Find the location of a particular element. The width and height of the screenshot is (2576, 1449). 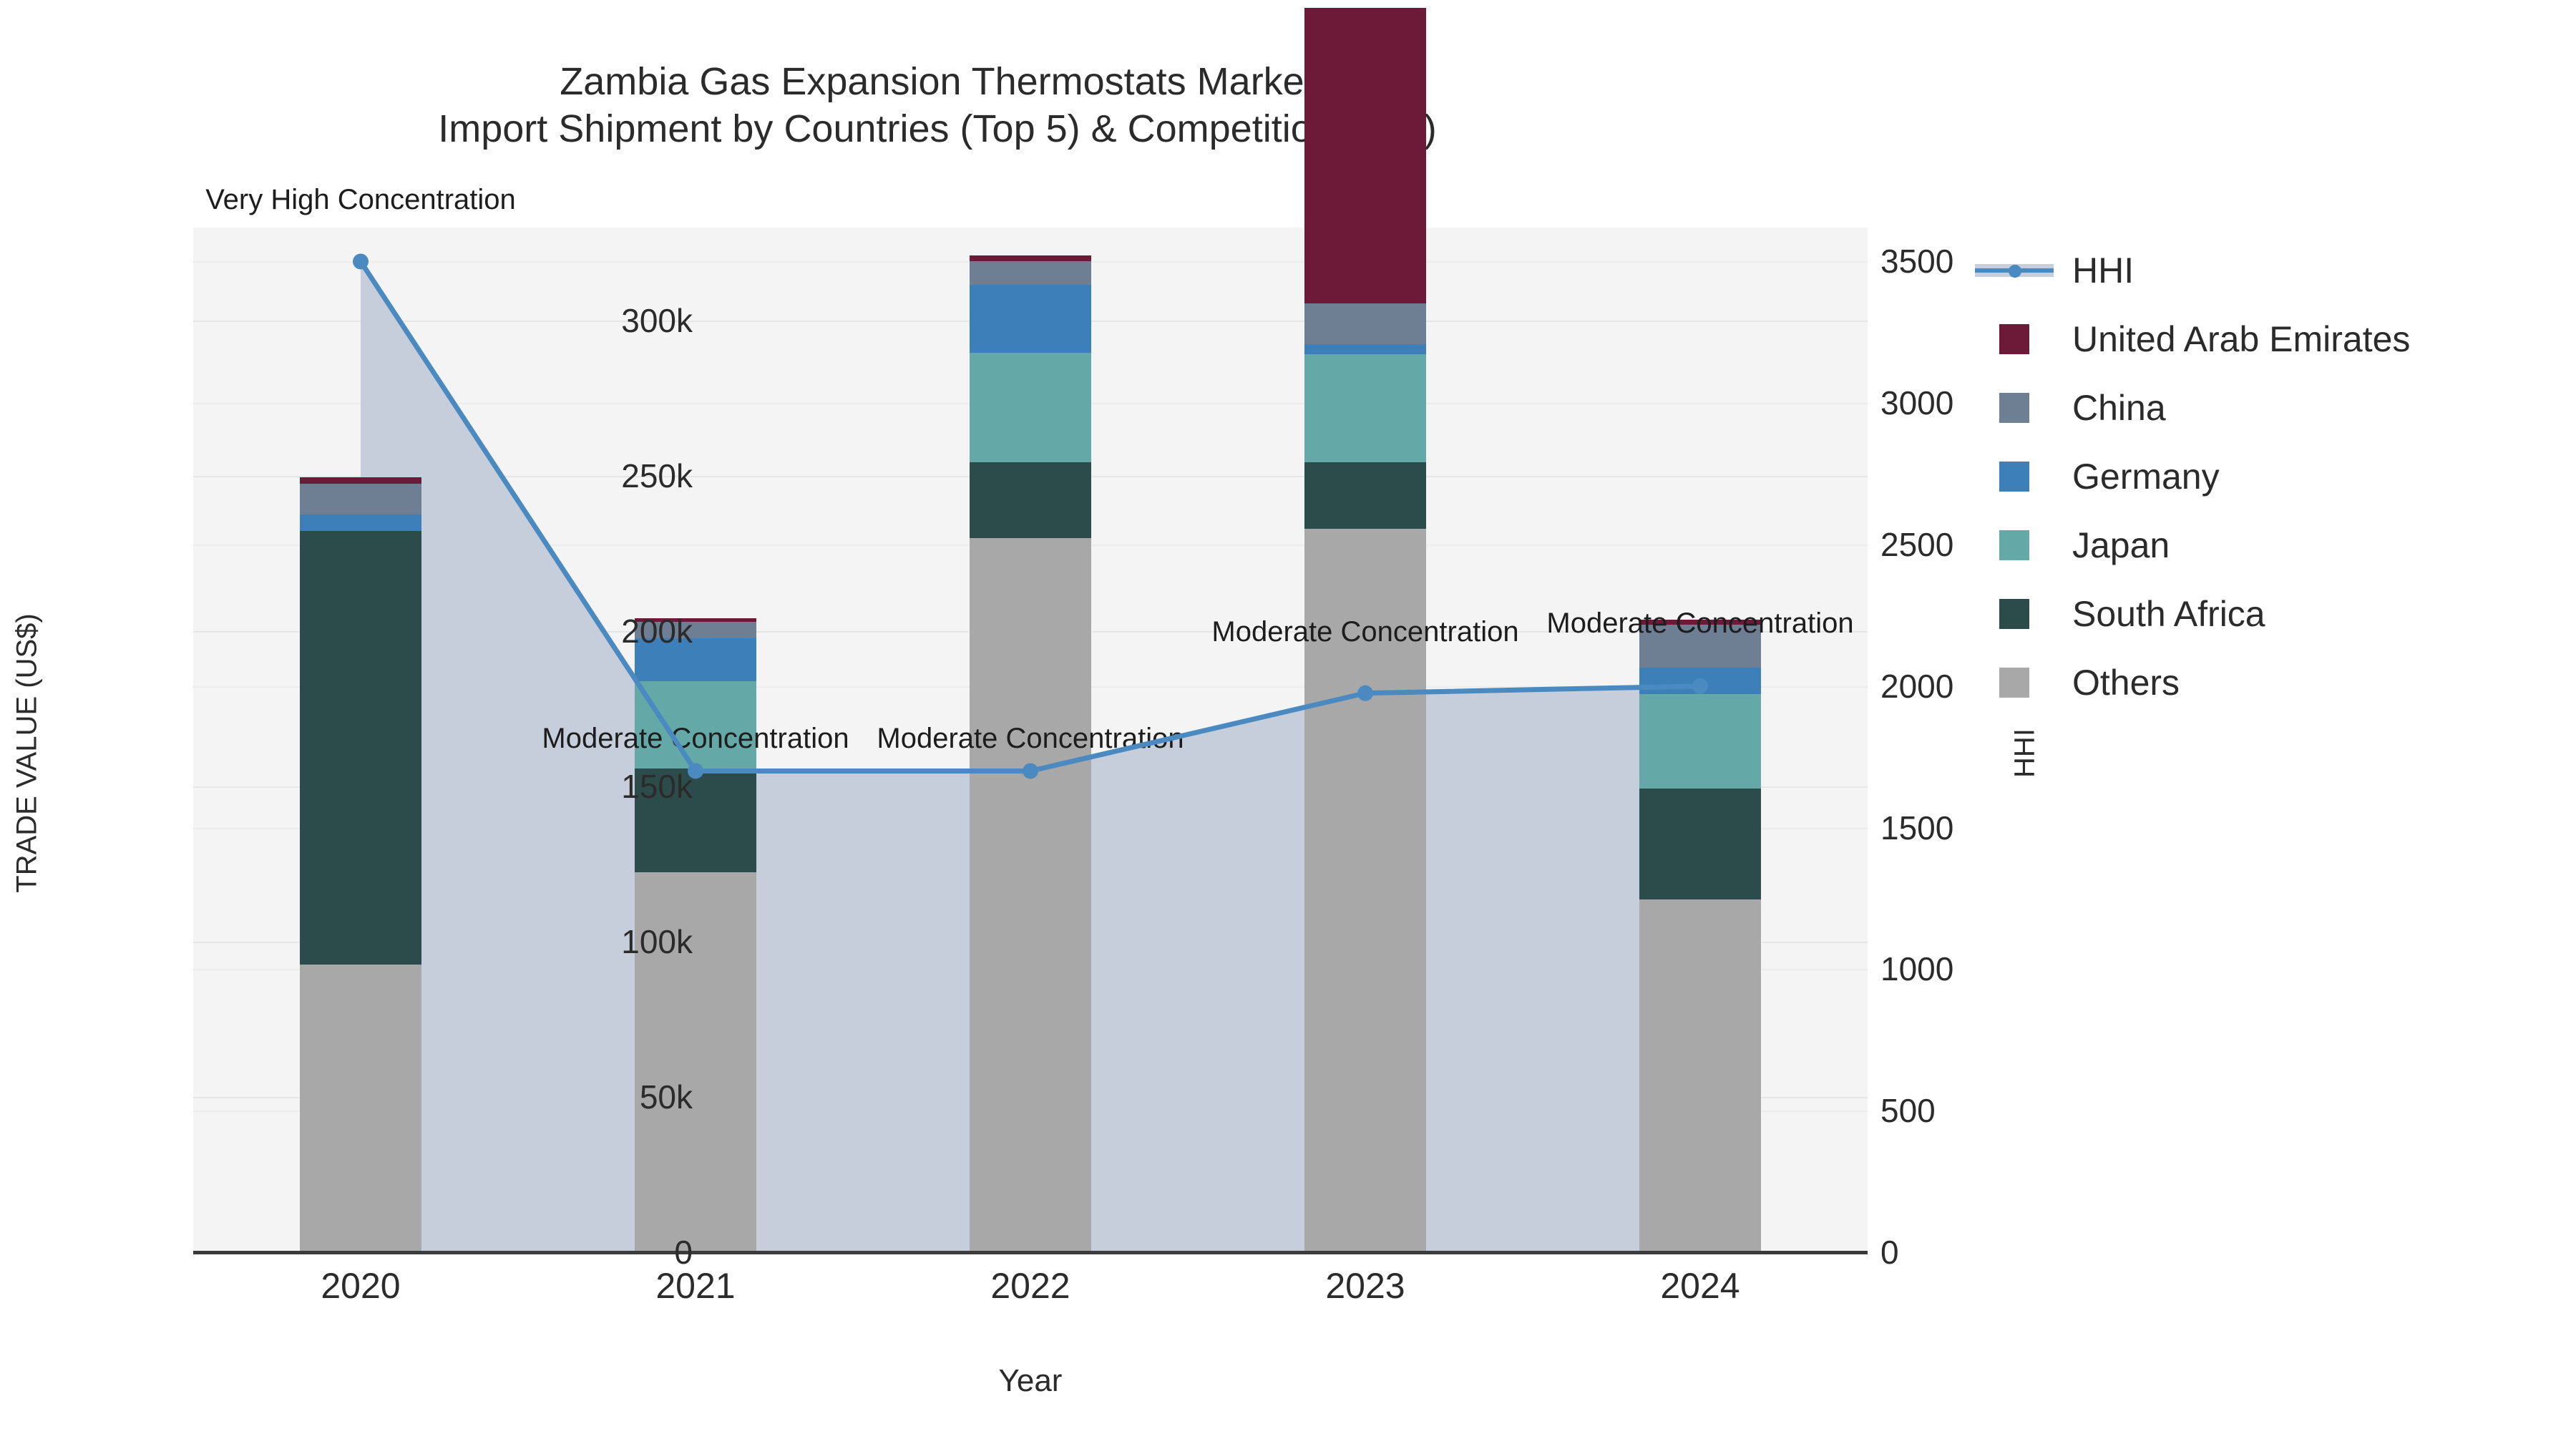

bar-group-2021 is located at coordinates (695, 935).